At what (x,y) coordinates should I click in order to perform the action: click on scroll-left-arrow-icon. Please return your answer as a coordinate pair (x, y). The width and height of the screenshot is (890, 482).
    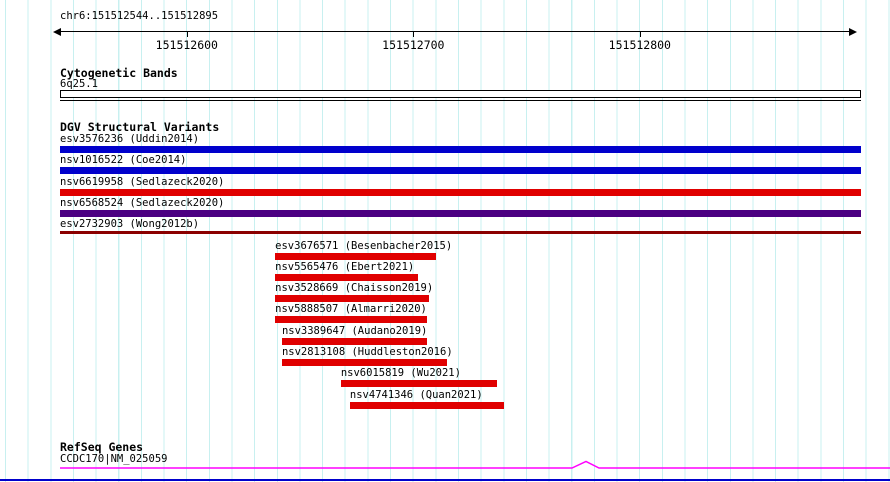
    Looking at the image, I should click on (57, 32).